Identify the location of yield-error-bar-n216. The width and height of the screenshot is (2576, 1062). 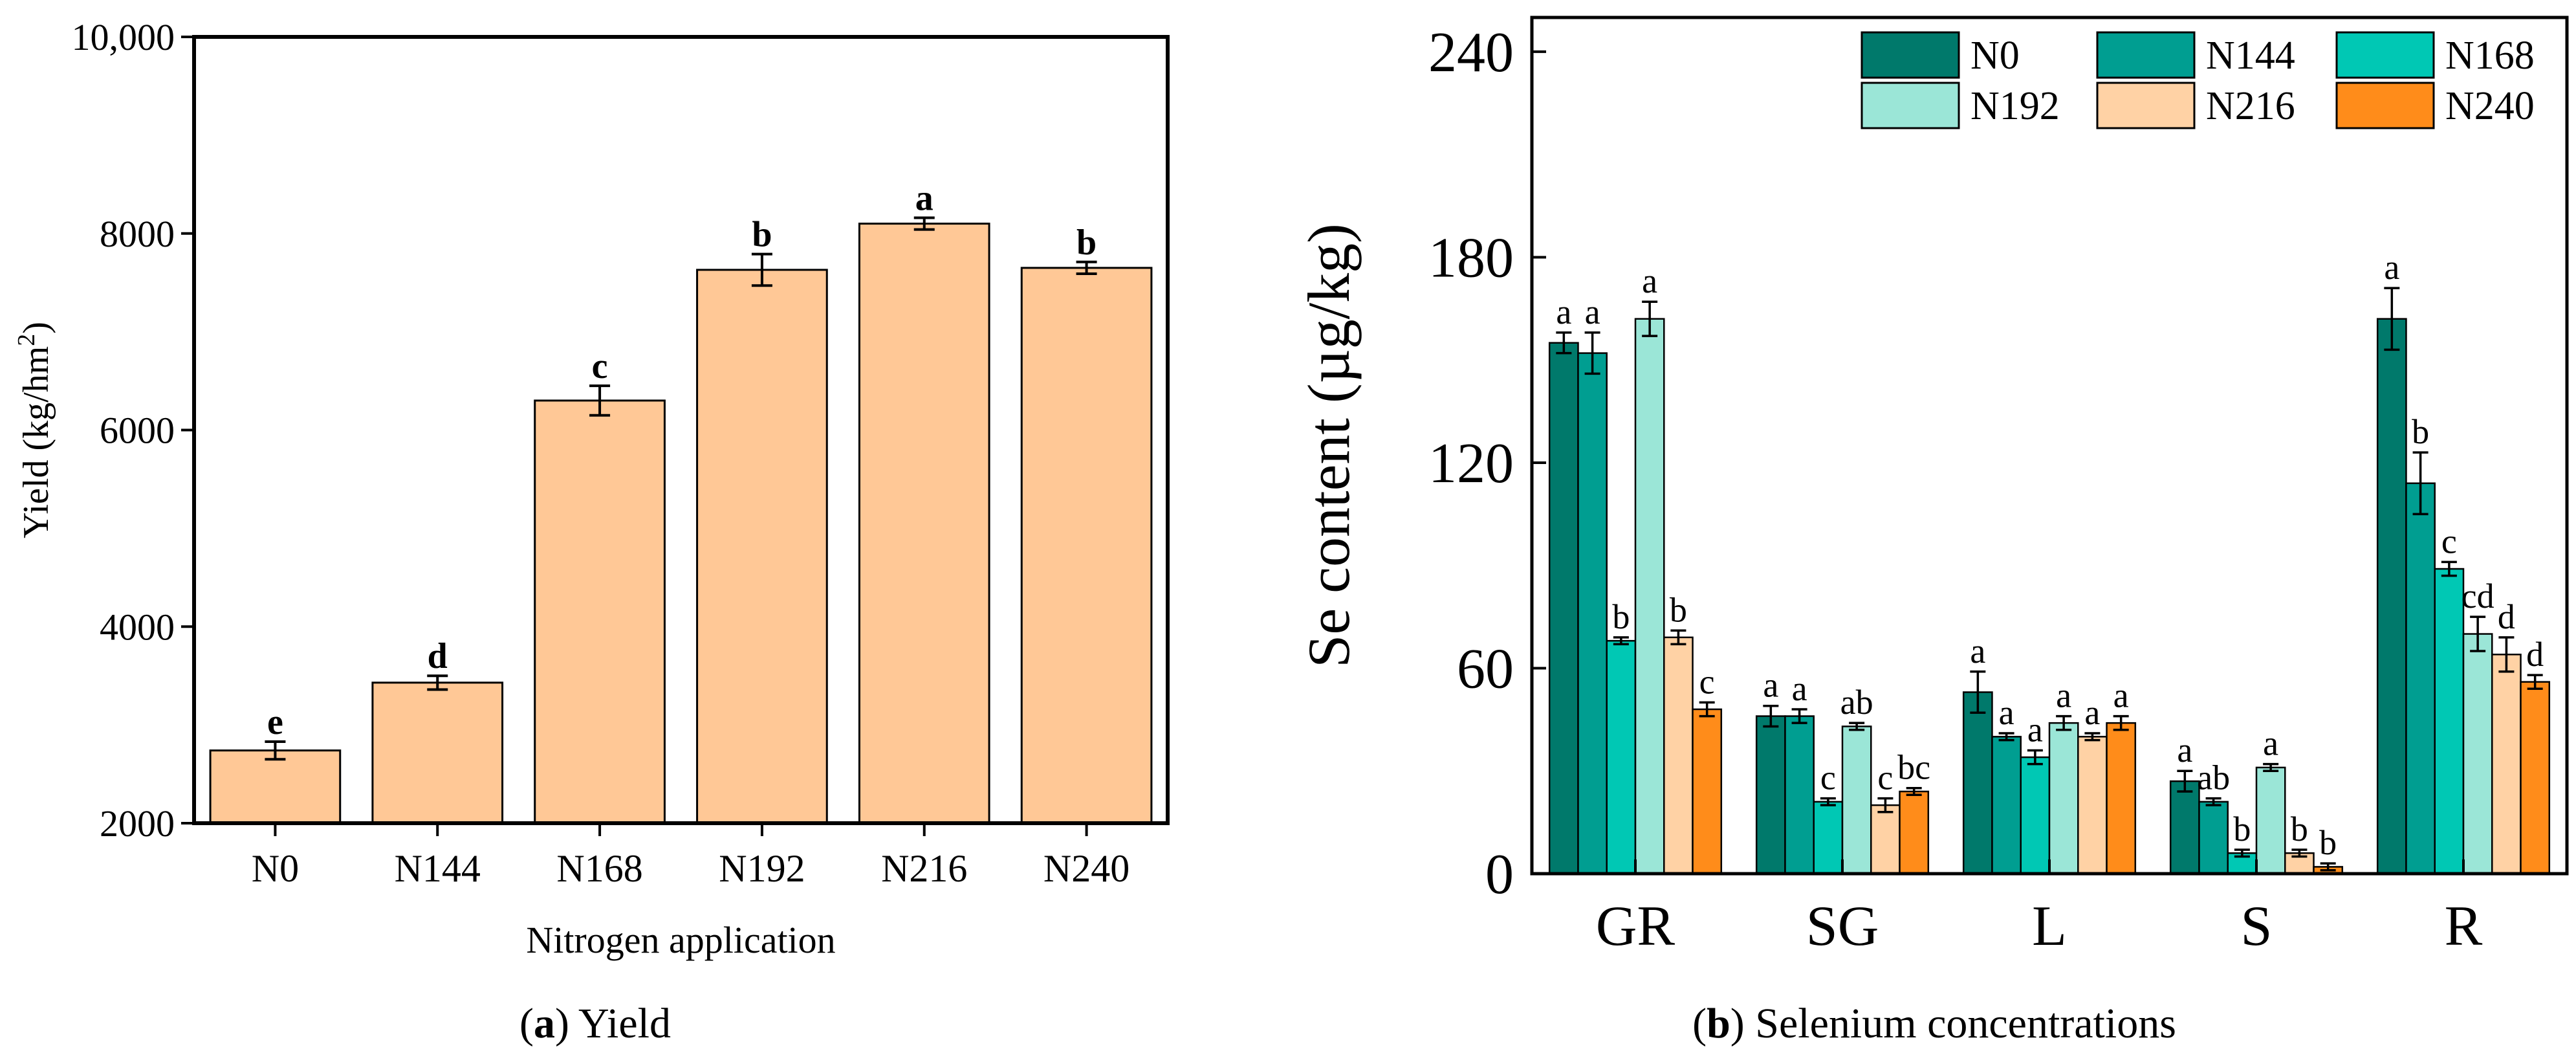
(924, 223).